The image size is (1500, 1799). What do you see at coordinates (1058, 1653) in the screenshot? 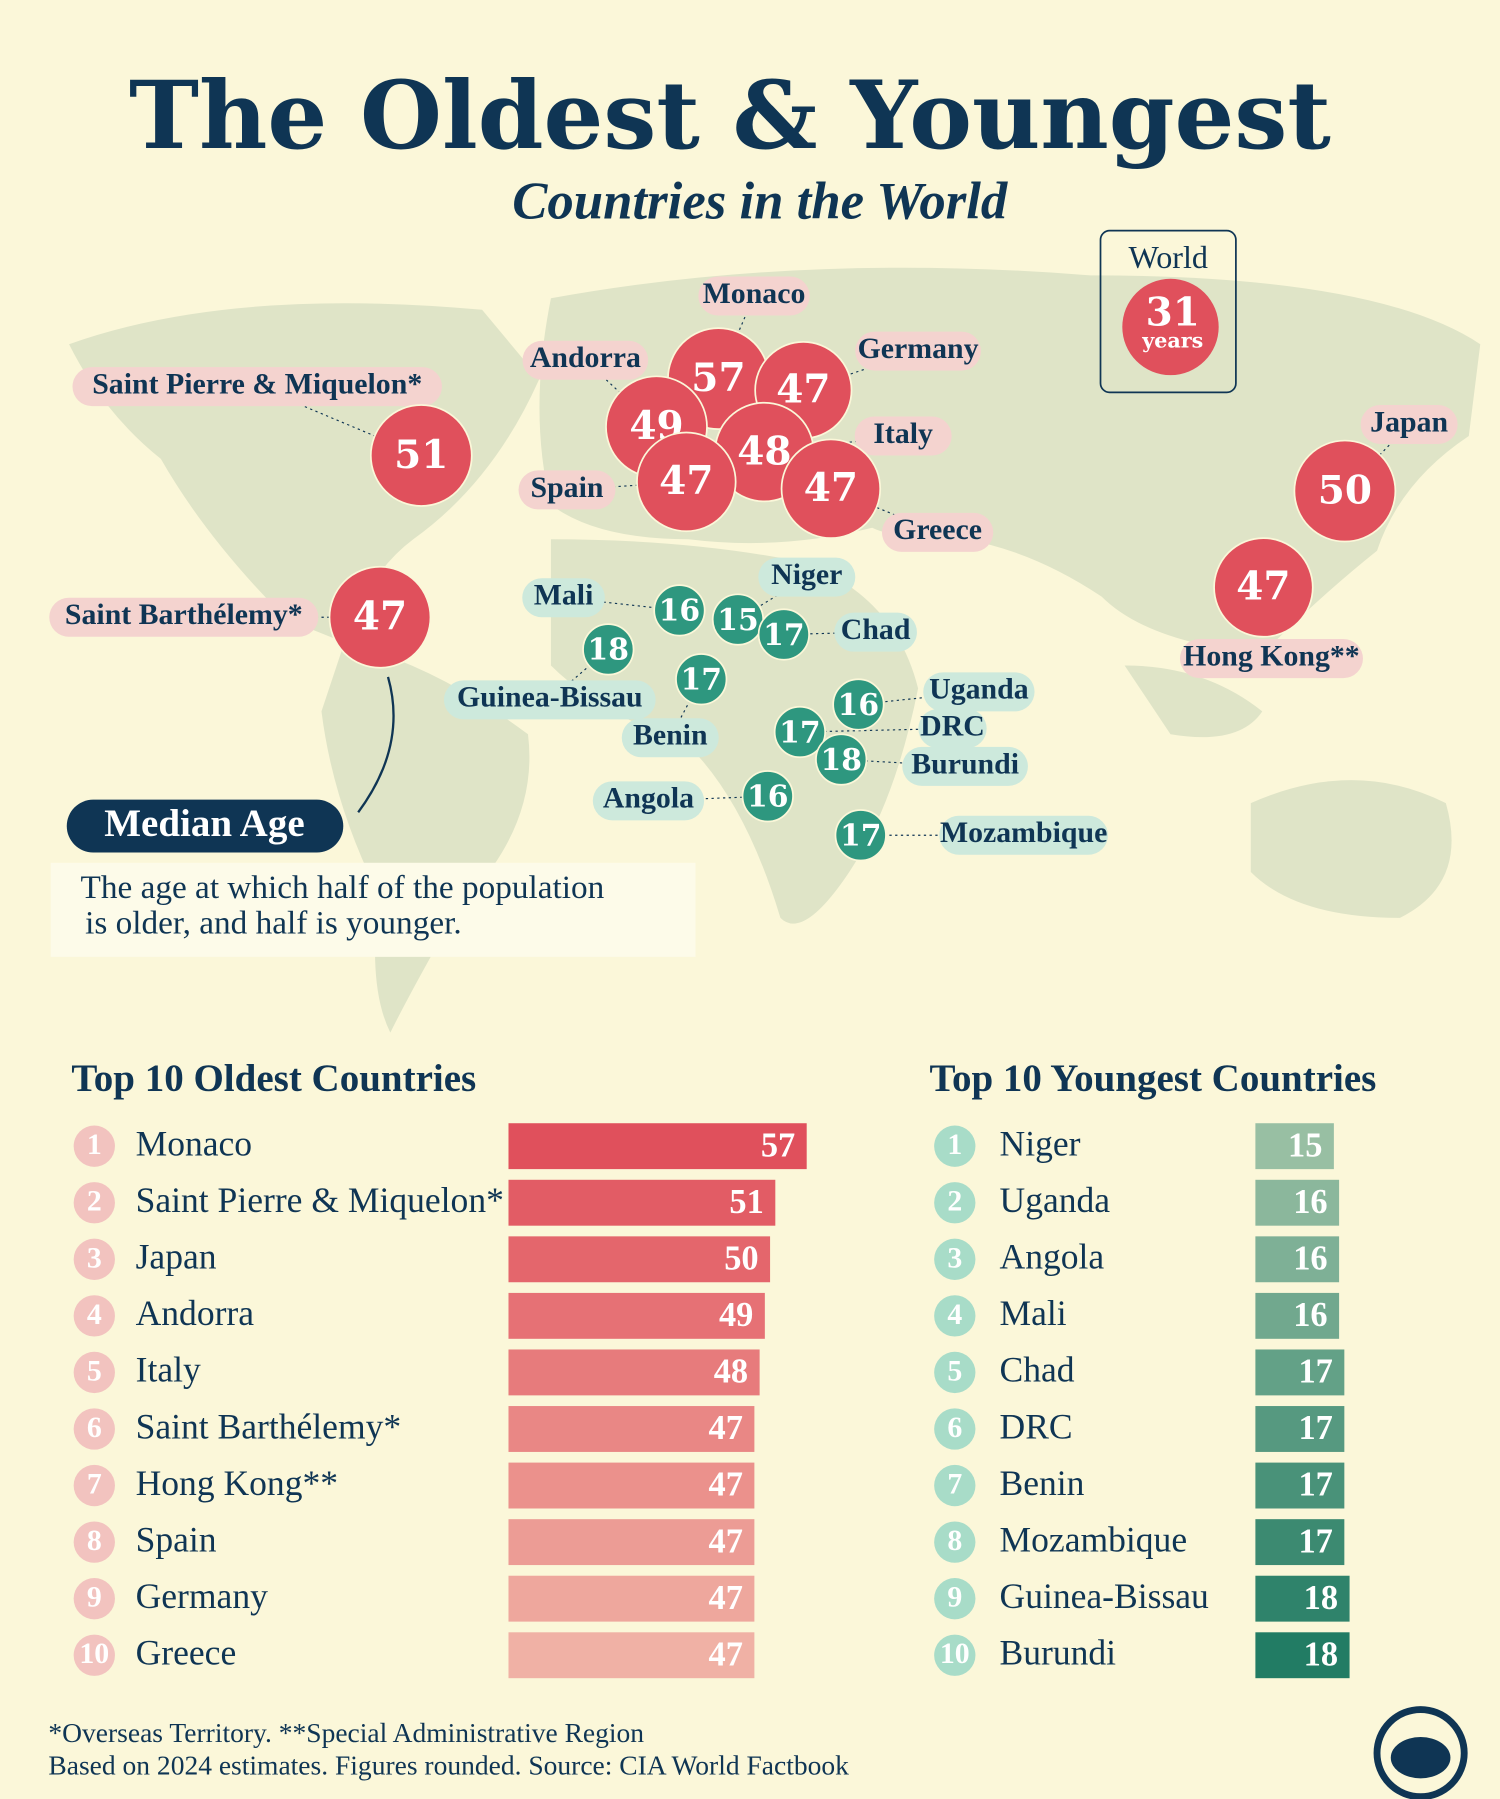
I see `category-label: Burundi` at bounding box center [1058, 1653].